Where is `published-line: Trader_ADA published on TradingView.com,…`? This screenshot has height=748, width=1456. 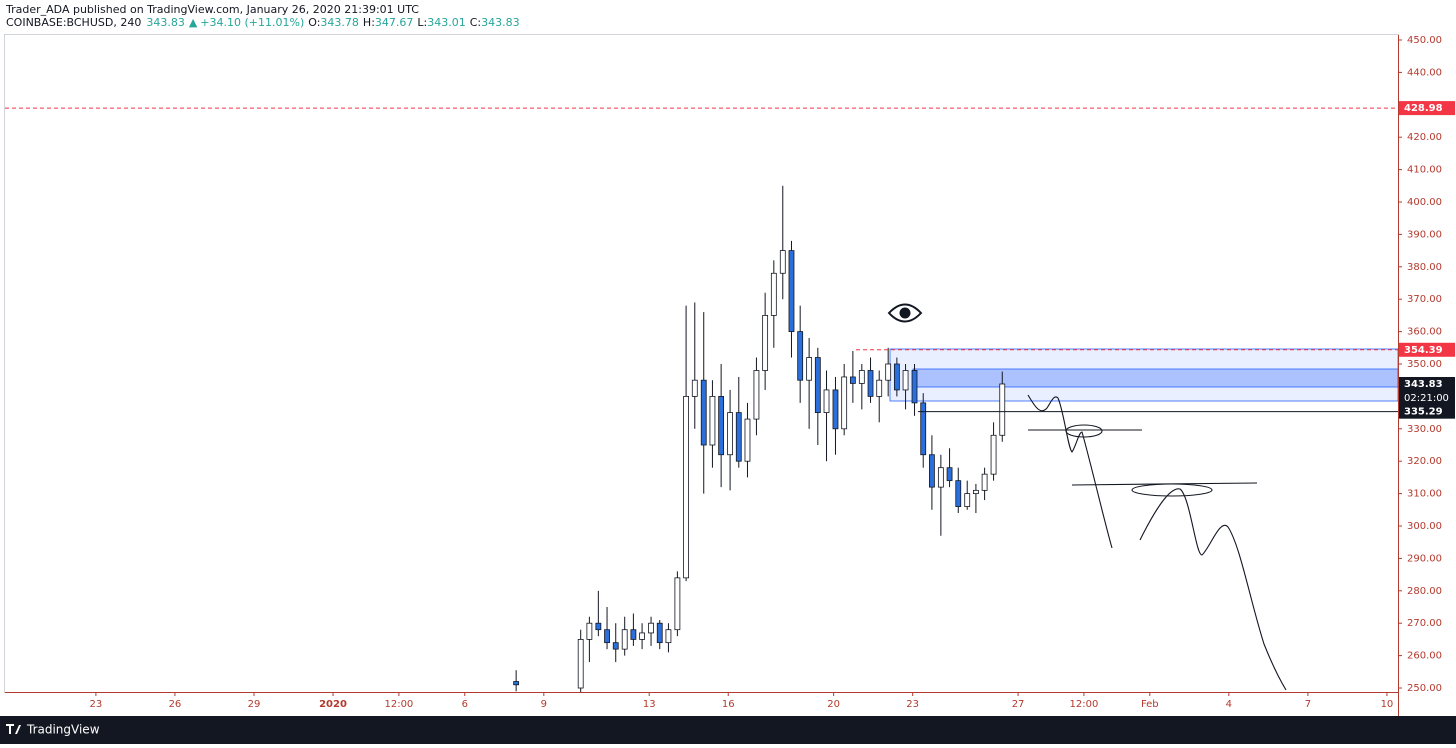 published-line: Trader_ADA published on TradingView.com,… is located at coordinates (212, 9).